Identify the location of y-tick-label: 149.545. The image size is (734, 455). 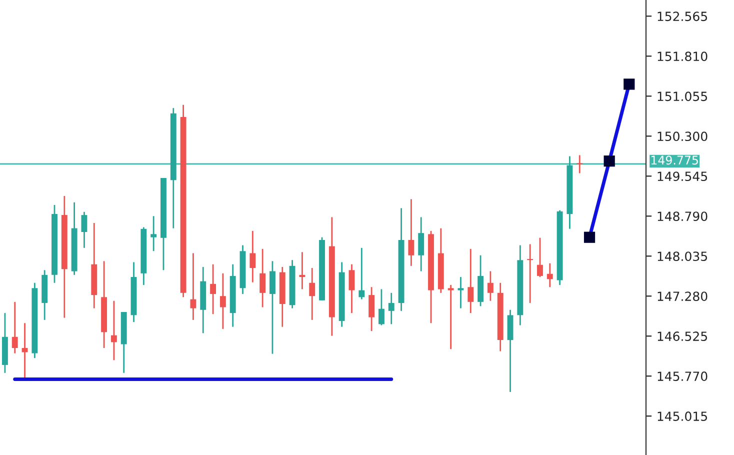
(683, 177).